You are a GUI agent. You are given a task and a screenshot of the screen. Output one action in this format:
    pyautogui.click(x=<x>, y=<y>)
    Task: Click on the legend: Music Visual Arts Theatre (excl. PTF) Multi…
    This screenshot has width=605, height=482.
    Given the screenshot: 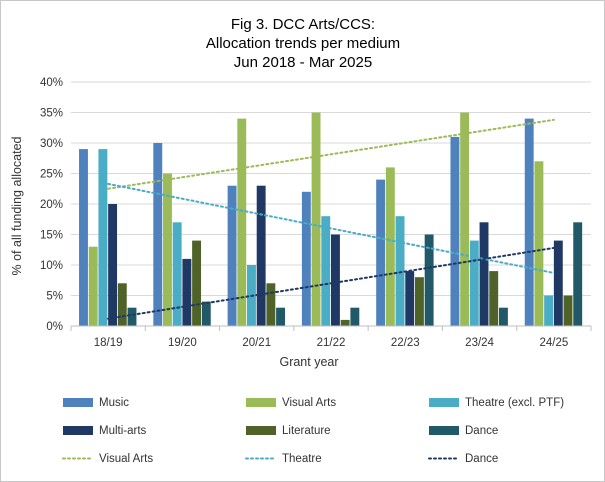 What is the action you would take?
    pyautogui.click(x=313, y=431)
    